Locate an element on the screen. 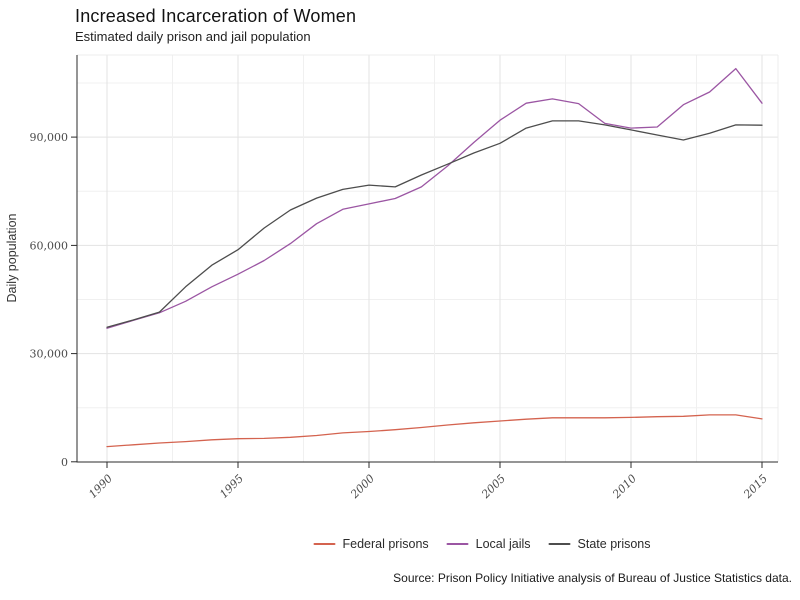  legend-item-federal-prisons: Federal prisons is located at coordinates (371, 544).